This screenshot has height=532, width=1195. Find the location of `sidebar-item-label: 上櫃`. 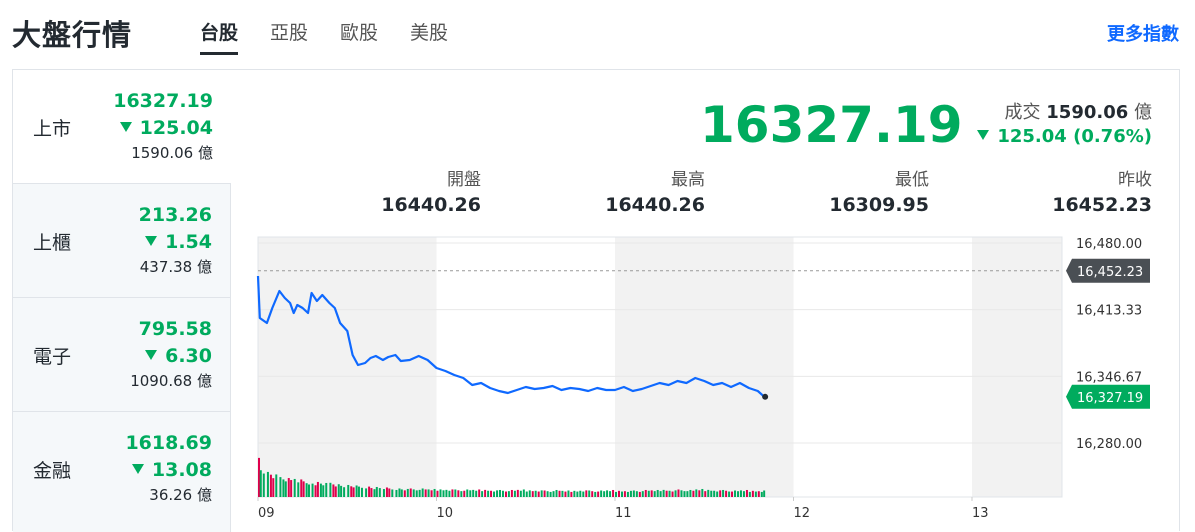

sidebar-item-label: 上櫃 is located at coordinates (52, 243).